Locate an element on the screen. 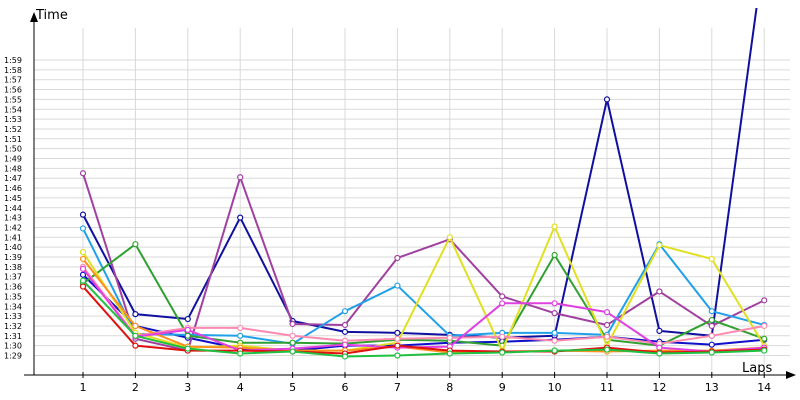 The width and height of the screenshot is (800, 400). y-tick-label: 1:40 is located at coordinates (13, 247).